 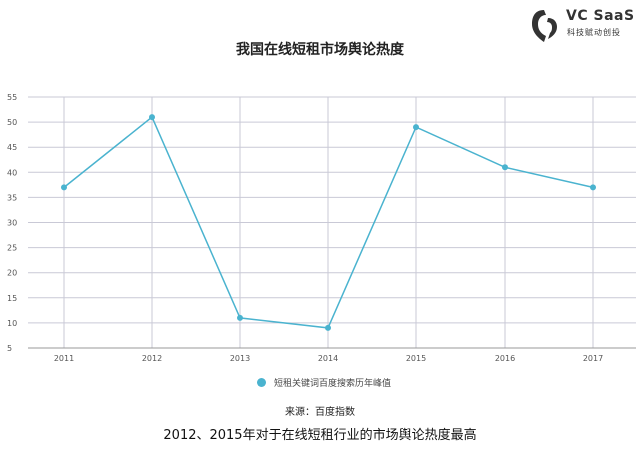 What do you see at coordinates (261, 382) in the screenshot?
I see `legend-marker` at bounding box center [261, 382].